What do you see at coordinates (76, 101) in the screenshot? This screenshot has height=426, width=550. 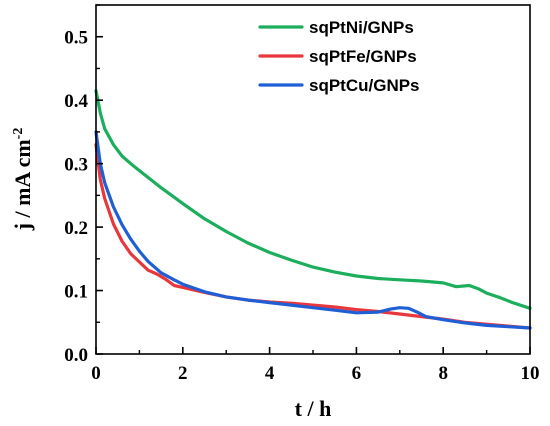 I see `y-tick-label: 0.4` at bounding box center [76, 101].